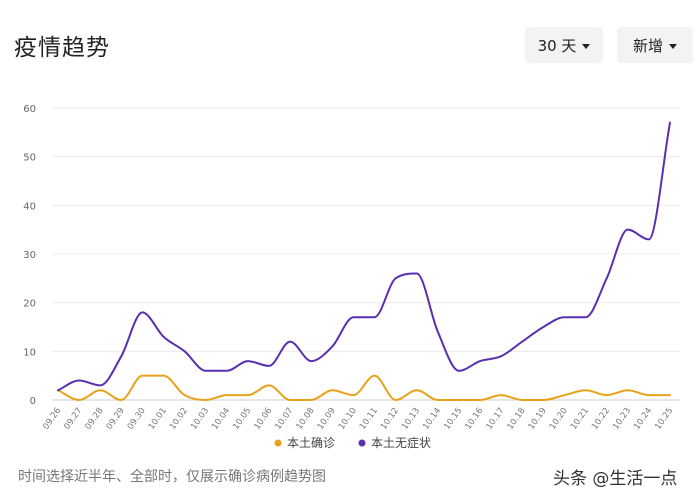 The height and width of the screenshot is (500, 700). Describe the element at coordinates (62, 48) in the screenshot. I see `page-title: 疫情趋势` at that location.